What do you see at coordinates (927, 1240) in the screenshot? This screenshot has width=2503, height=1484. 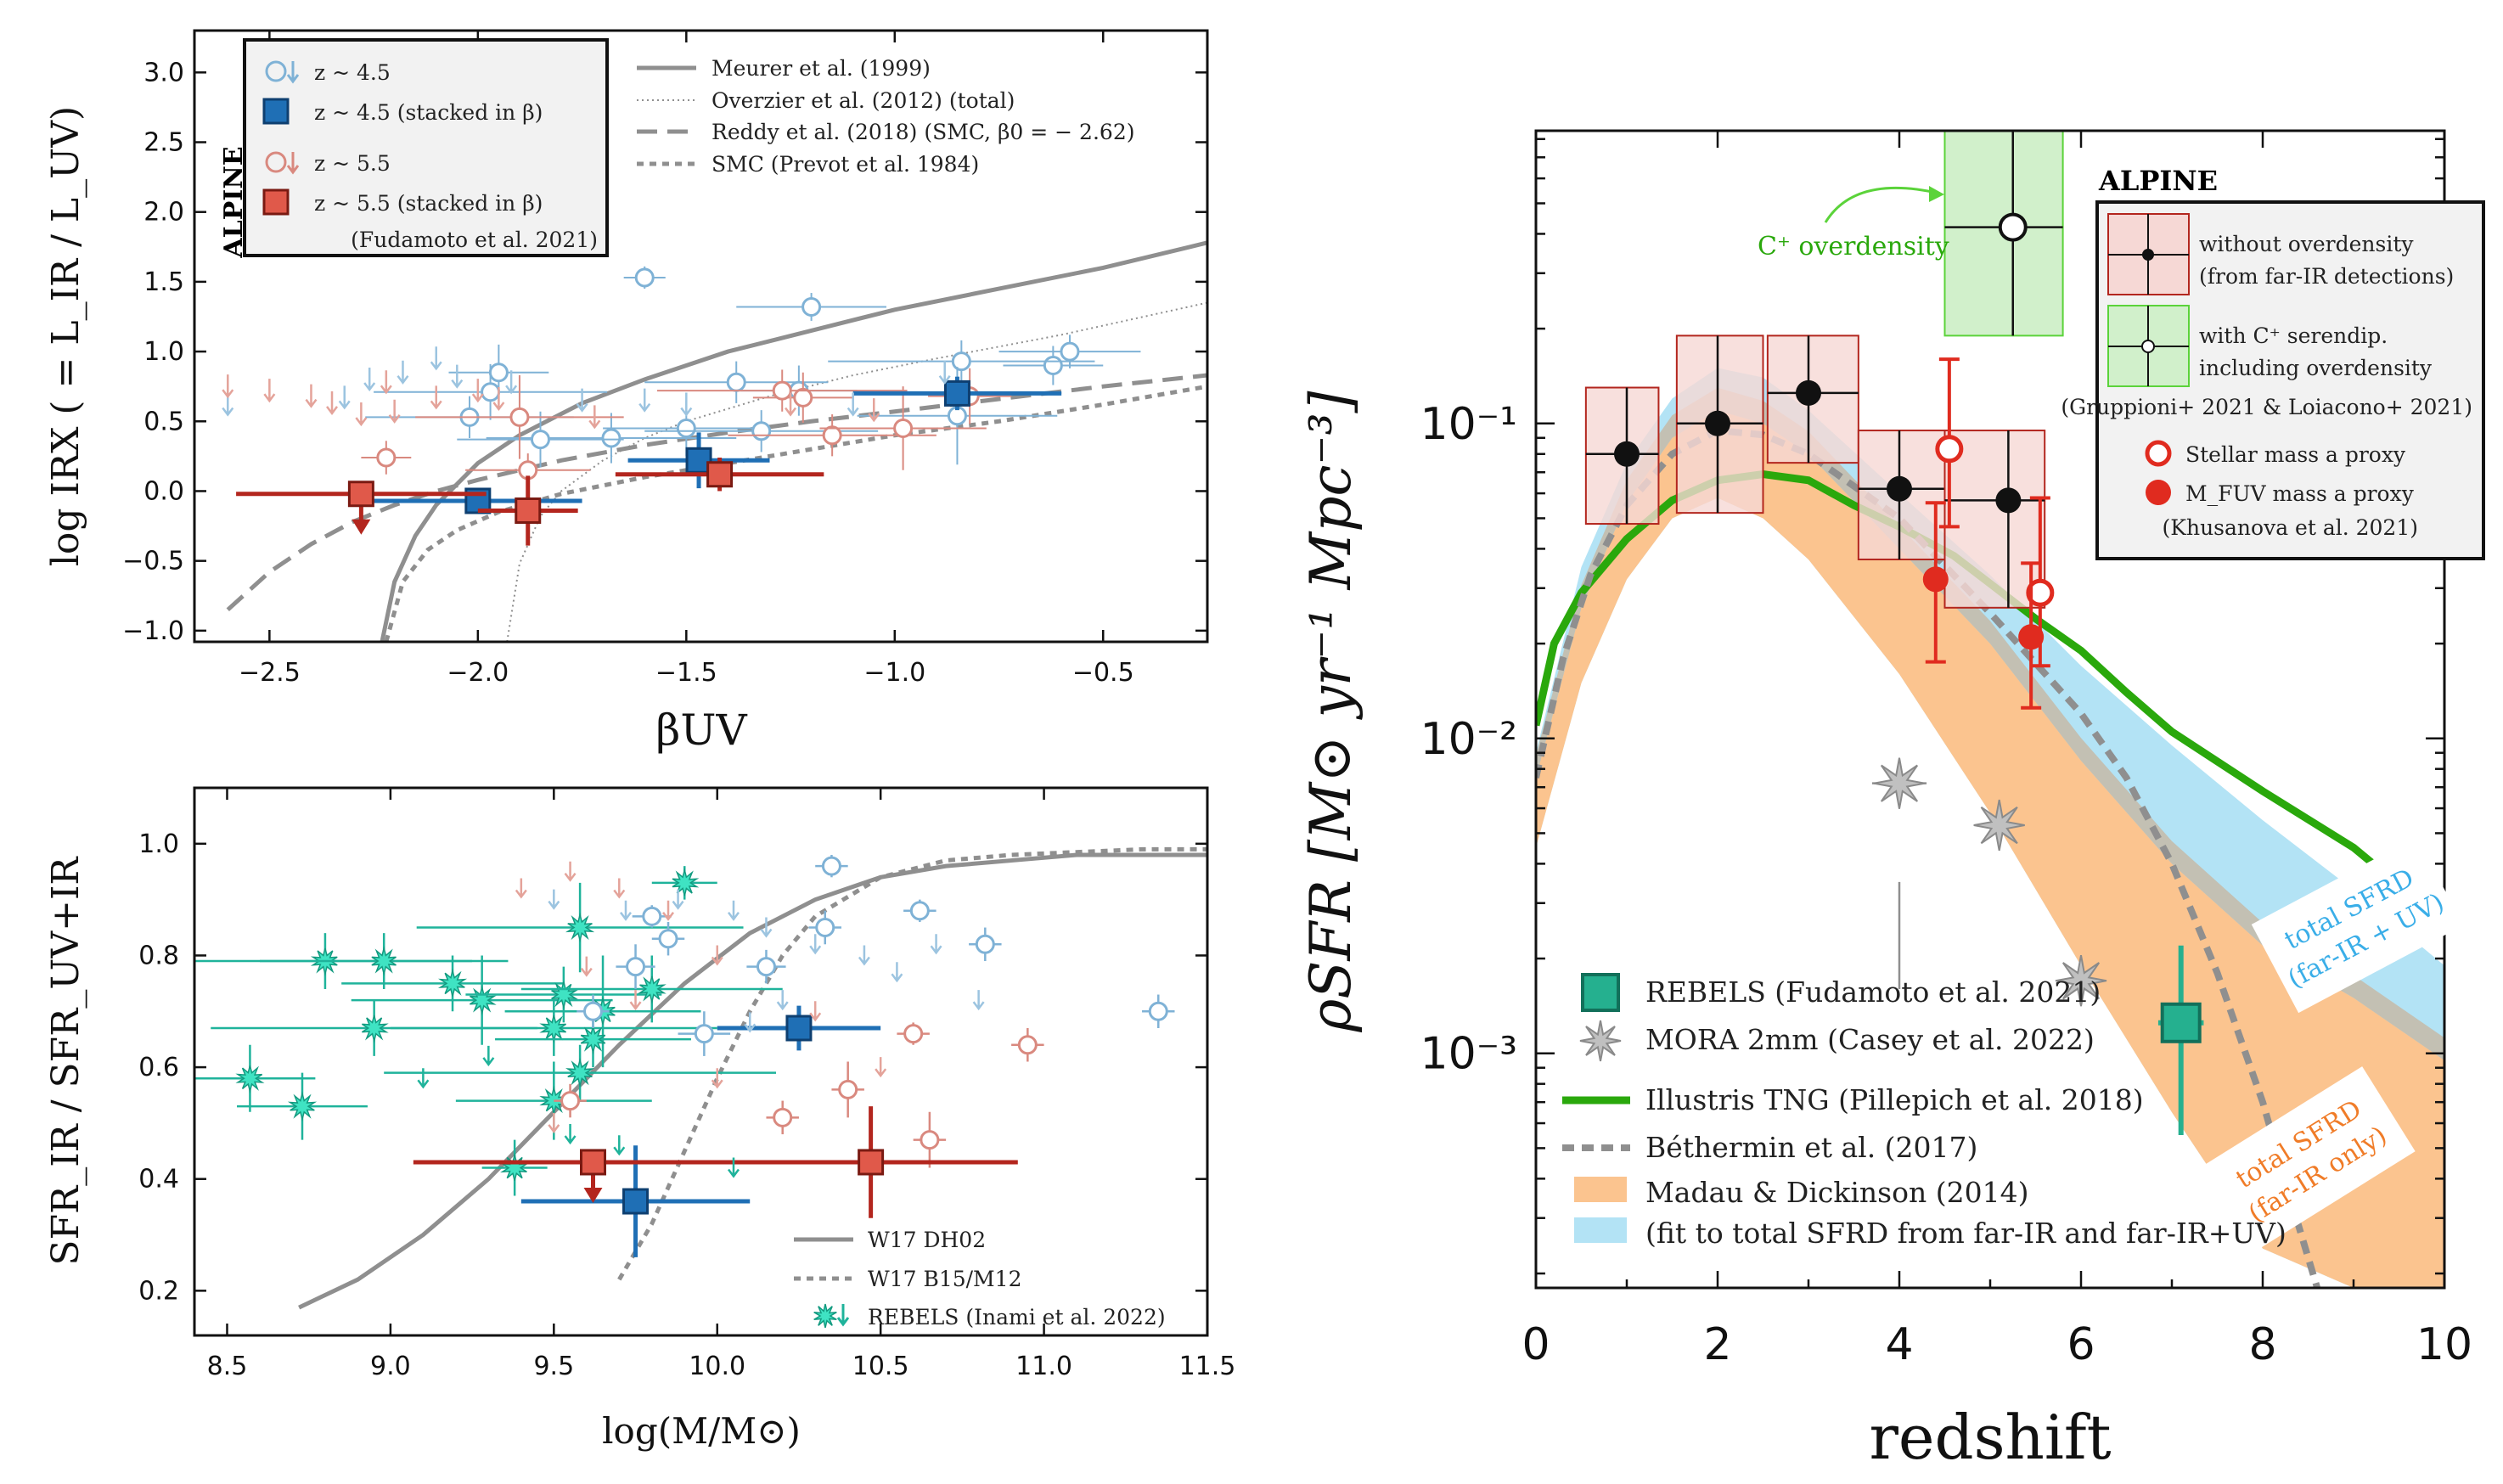 I see `sfr-legend-item: W17 DH02` at bounding box center [927, 1240].